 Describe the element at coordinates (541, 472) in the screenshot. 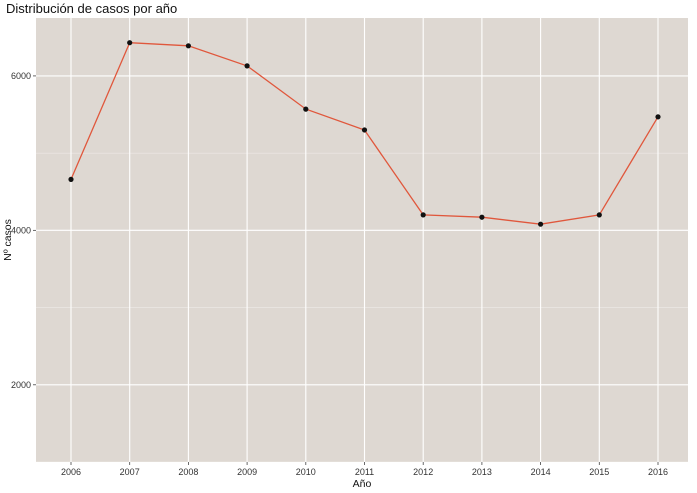

I see `x-tick-label: 2014` at that location.